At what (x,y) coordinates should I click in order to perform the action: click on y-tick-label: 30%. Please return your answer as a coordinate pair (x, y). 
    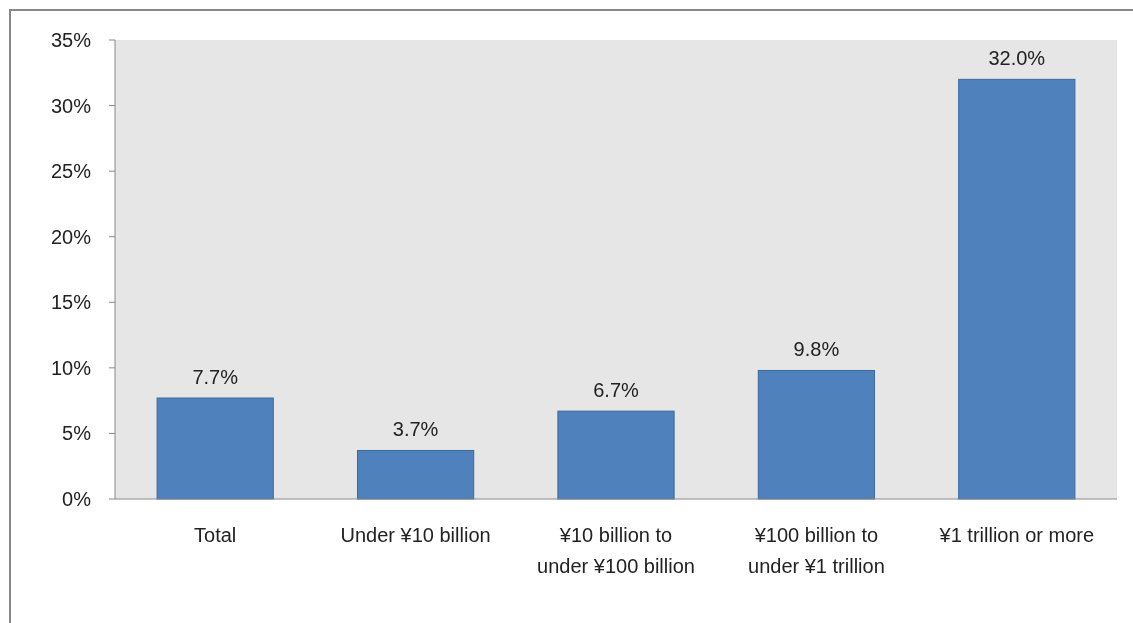
    Looking at the image, I should click on (71, 105).